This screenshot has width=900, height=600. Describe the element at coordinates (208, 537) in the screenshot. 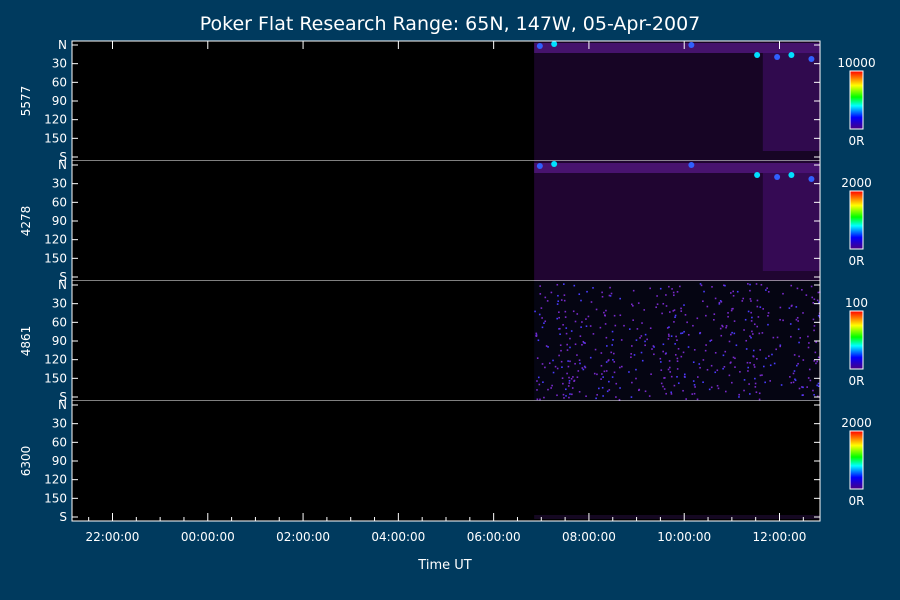

I see `x-tick-label: 00:00:00` at that location.